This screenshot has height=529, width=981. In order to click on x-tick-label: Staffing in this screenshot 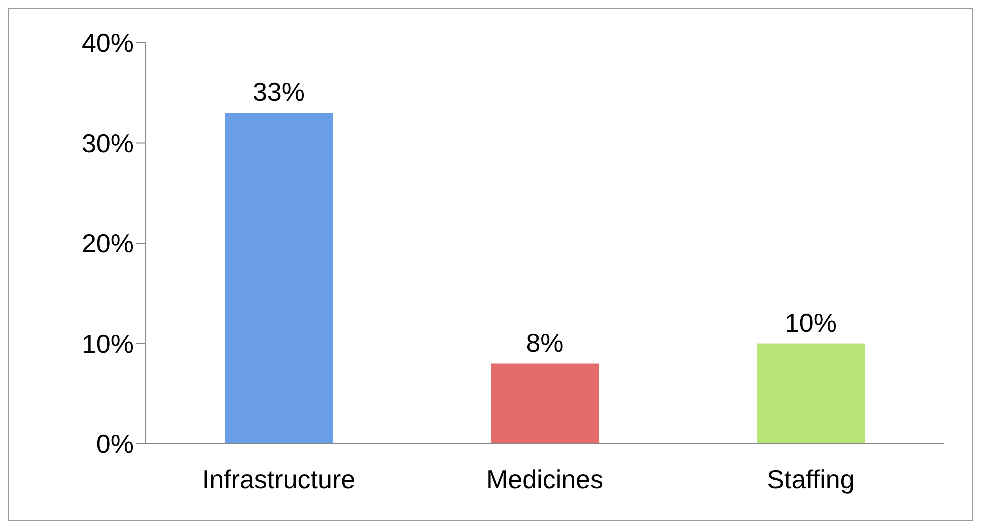, I will do `click(811, 479)`.